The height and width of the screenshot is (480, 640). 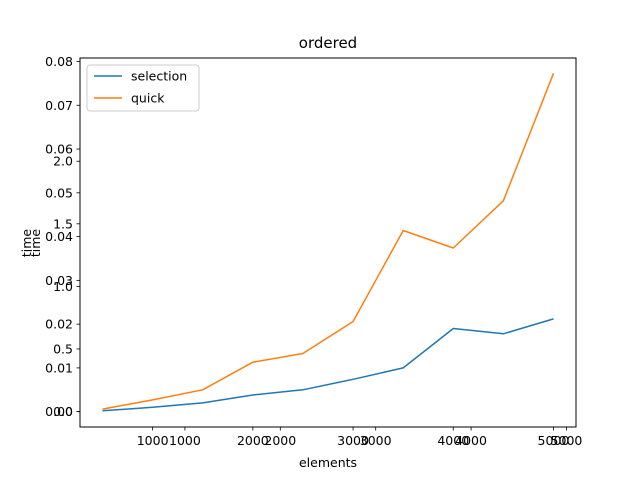 I want to click on secondary-x-tick-label: 1000, so click(x=185, y=440).